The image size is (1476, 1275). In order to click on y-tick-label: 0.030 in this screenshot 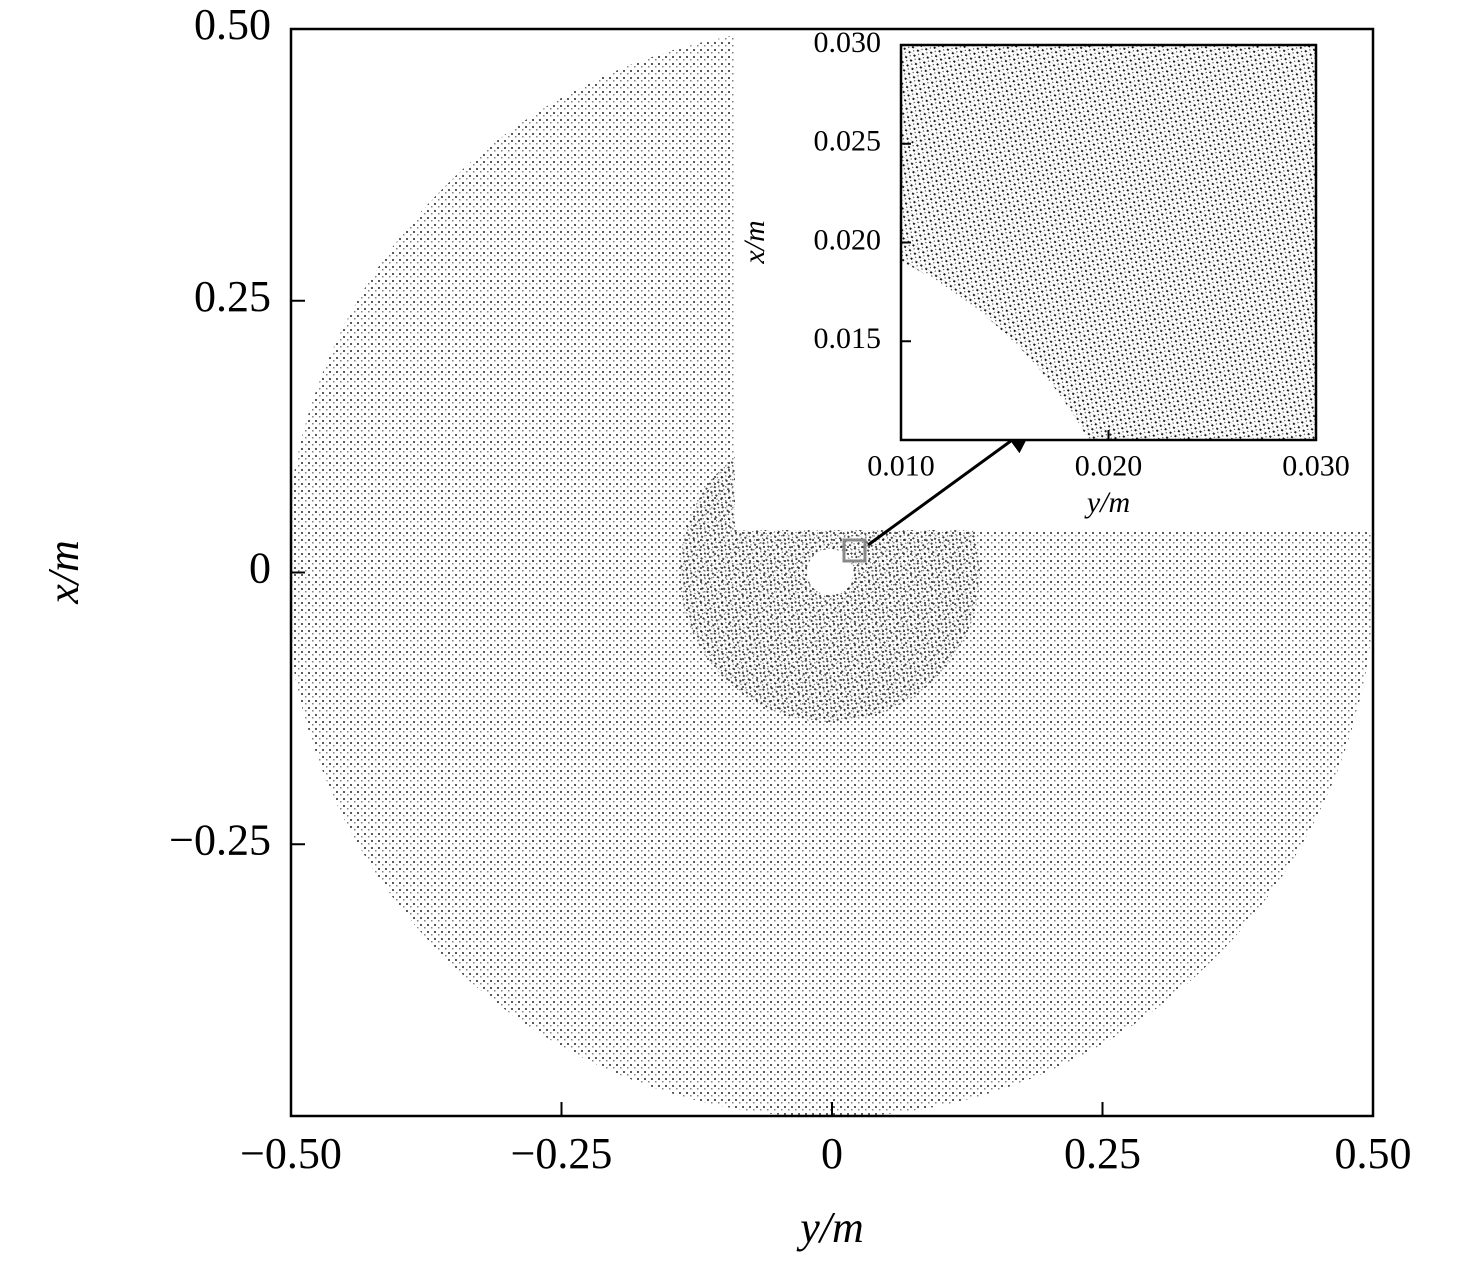, I will do `click(848, 42)`.